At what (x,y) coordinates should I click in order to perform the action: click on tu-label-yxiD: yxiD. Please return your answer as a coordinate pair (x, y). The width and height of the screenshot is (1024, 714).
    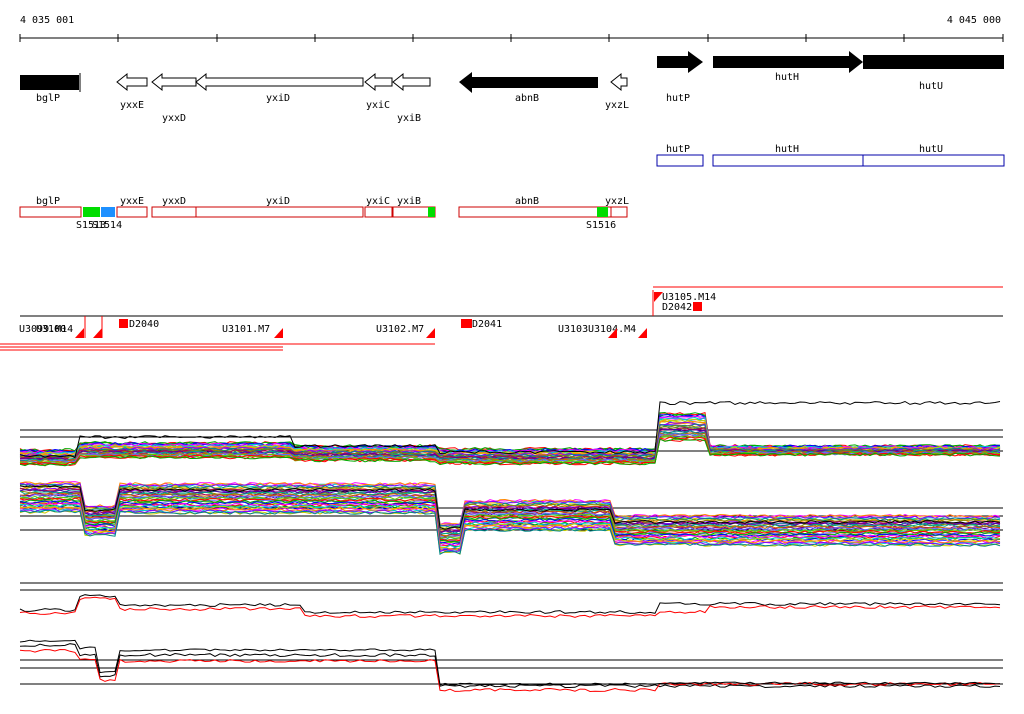
    Looking at the image, I should click on (278, 201).